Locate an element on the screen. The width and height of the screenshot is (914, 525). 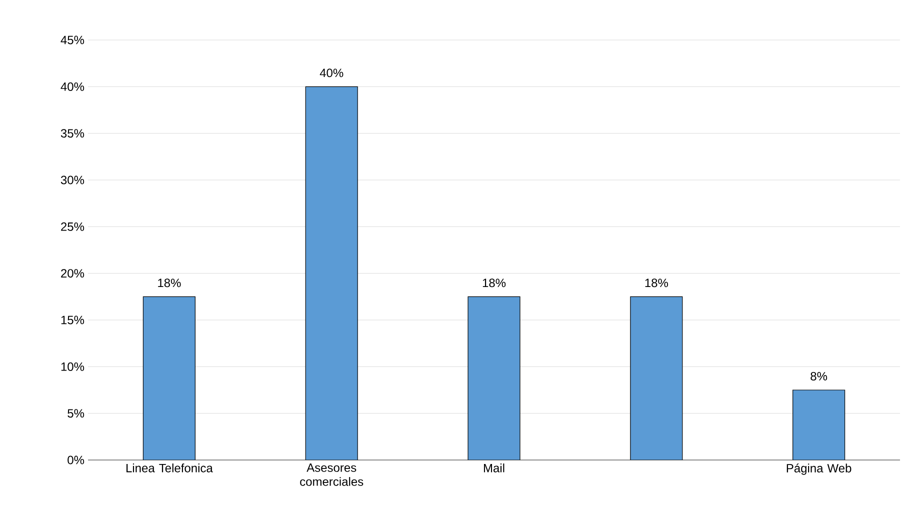
y-tick-label: 20% is located at coordinates (72, 273).